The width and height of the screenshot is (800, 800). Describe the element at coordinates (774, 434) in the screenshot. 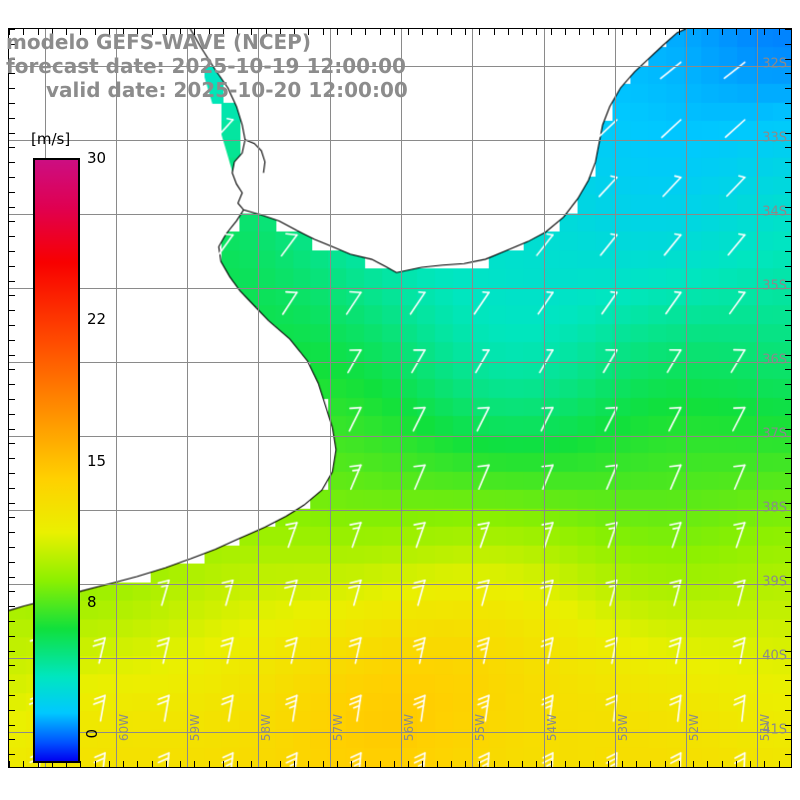

I see `lat-label-37S: 37S` at that location.